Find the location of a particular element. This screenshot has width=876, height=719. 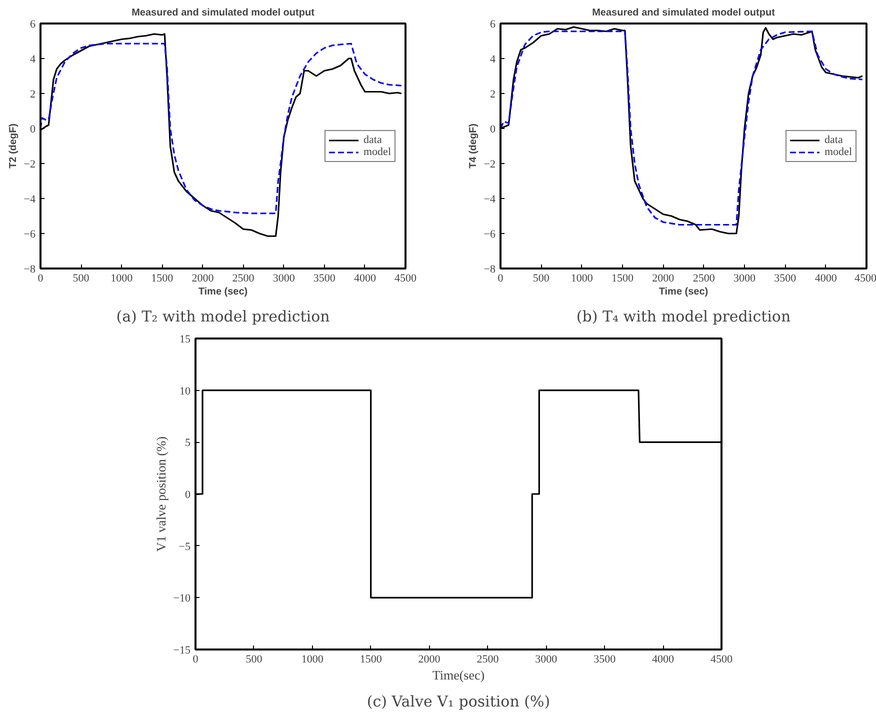

y-axis-title: T2 (degF) is located at coordinates (13, 146).